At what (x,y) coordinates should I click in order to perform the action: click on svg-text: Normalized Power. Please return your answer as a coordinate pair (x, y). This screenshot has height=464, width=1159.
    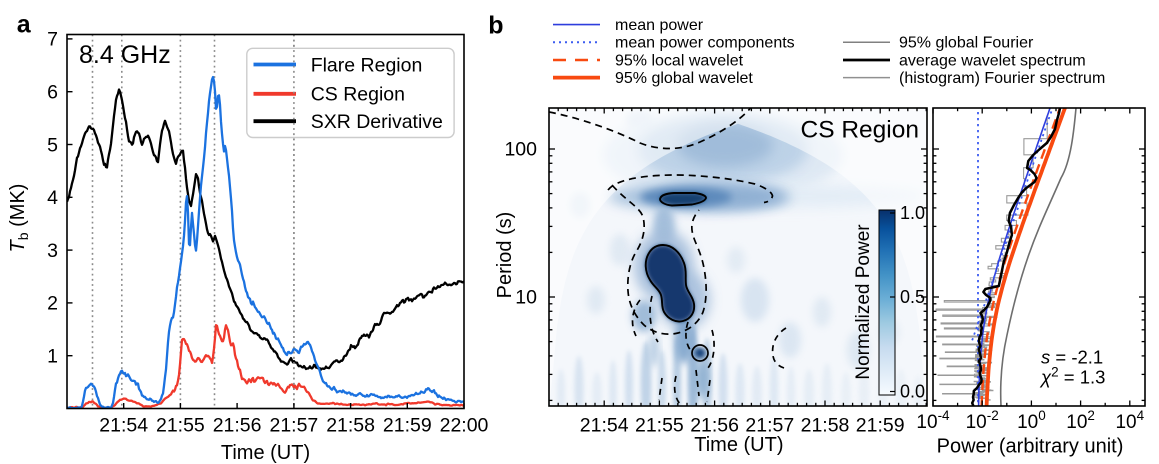
    Looking at the image, I should click on (863, 302).